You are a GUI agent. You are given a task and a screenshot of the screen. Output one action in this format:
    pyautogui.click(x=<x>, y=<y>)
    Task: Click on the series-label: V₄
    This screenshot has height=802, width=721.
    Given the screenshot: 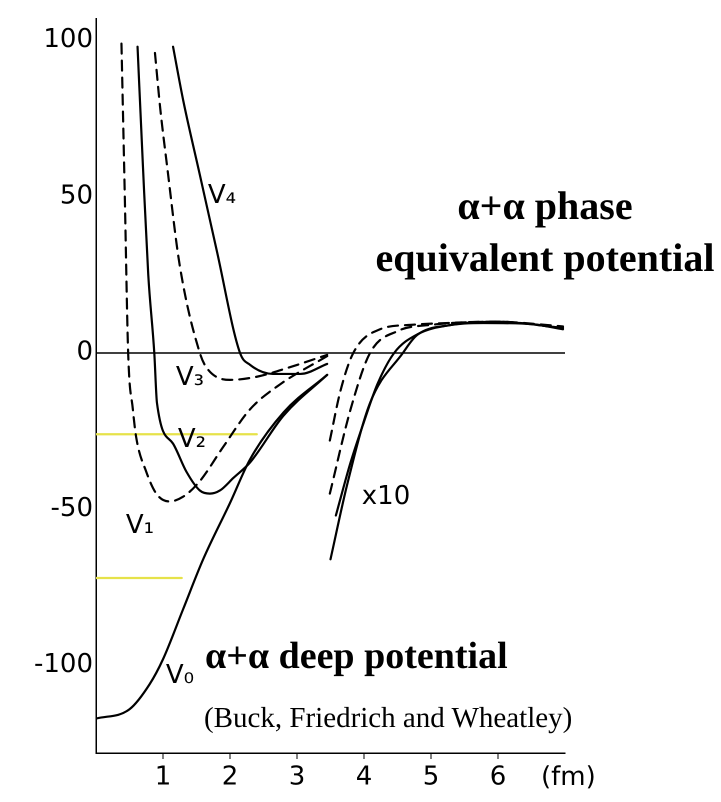 What is the action you would take?
    pyautogui.click(x=222, y=195)
    